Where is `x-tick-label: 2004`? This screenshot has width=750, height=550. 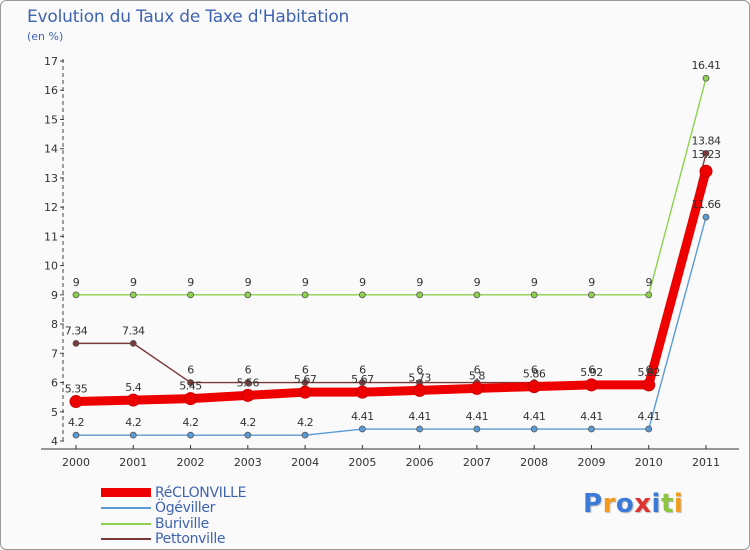
x-tick-label: 2004 is located at coordinates (305, 462).